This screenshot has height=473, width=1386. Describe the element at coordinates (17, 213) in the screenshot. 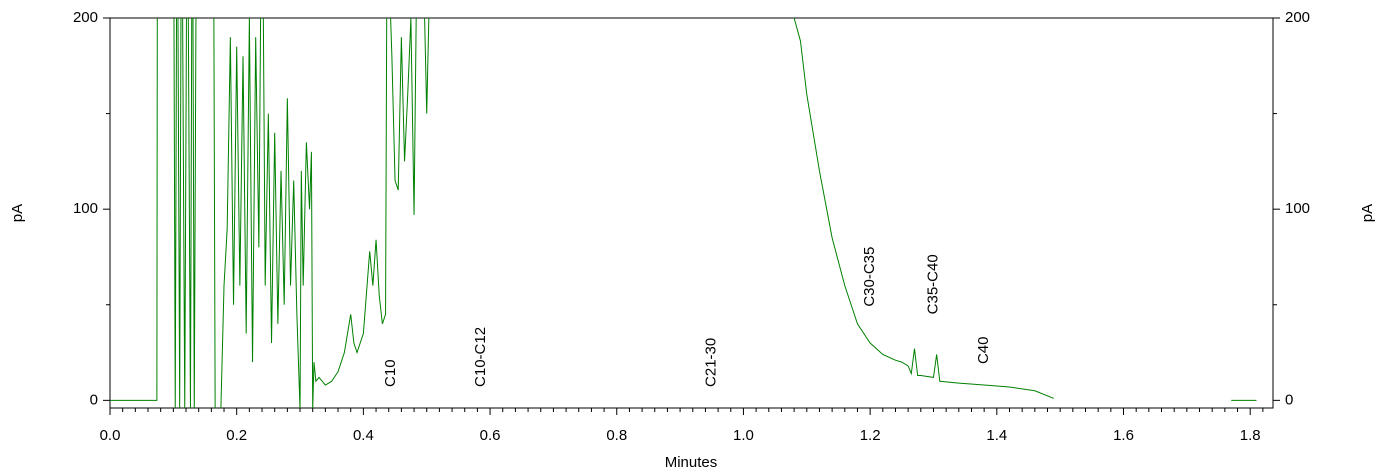

I see `y-axis-label: pA` at that location.